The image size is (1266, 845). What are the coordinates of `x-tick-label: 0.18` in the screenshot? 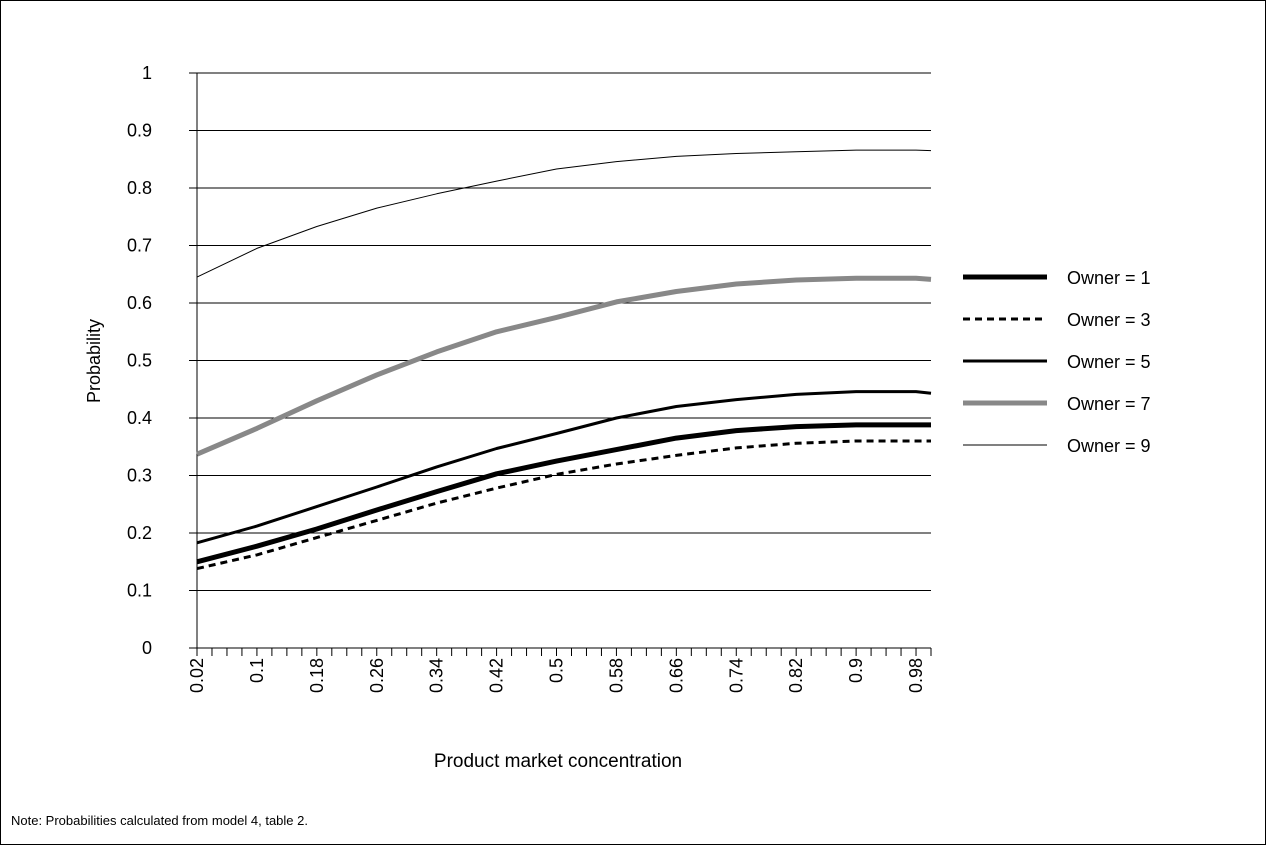 It's located at (317, 675).